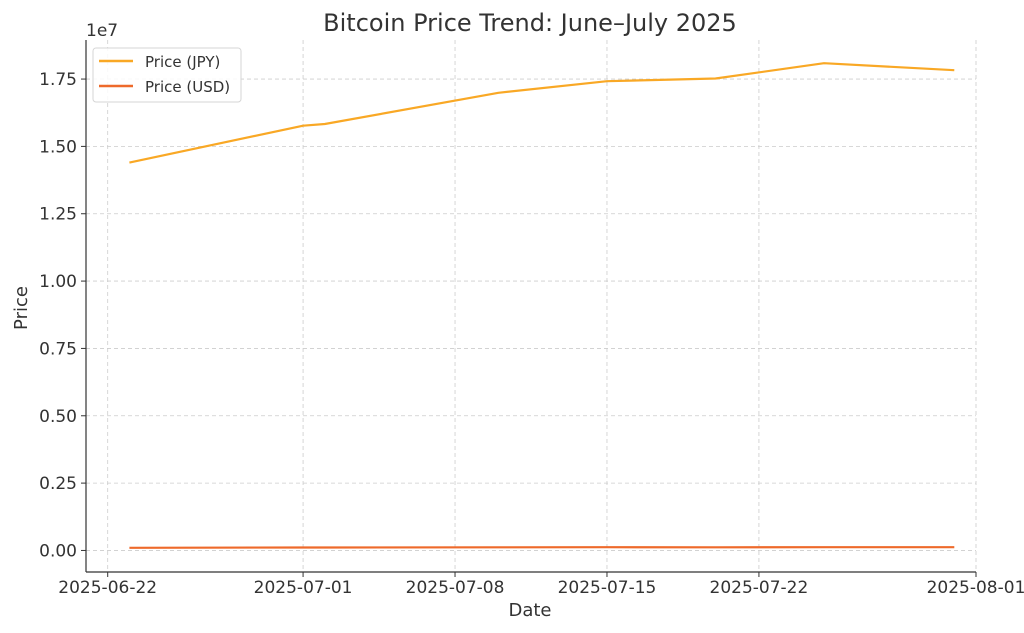  I want to click on y-tick-label: 1.25, so click(58, 215).